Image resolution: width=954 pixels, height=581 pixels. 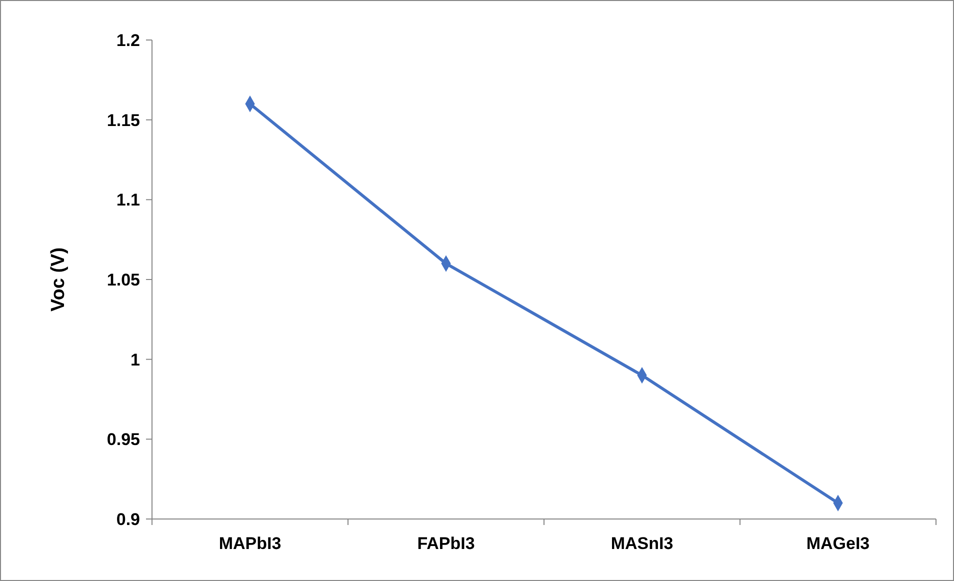 What do you see at coordinates (128, 519) in the screenshot?
I see `y-tick-label: 0.9` at bounding box center [128, 519].